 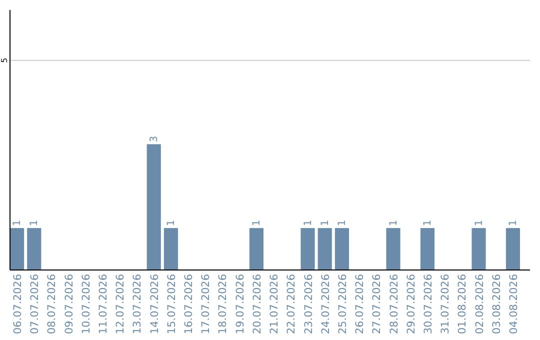 What do you see at coordinates (480, 304) in the screenshot?
I see `x-tick-label: 02.08.2026` at bounding box center [480, 304].